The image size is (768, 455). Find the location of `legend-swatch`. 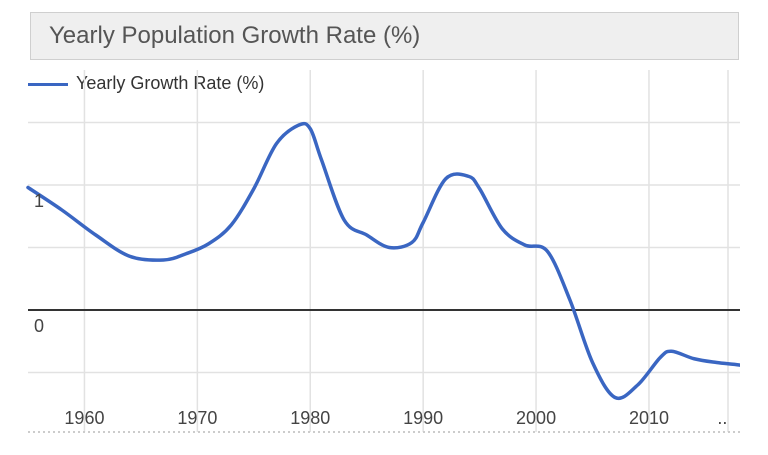

legend-swatch is located at coordinates (48, 84).